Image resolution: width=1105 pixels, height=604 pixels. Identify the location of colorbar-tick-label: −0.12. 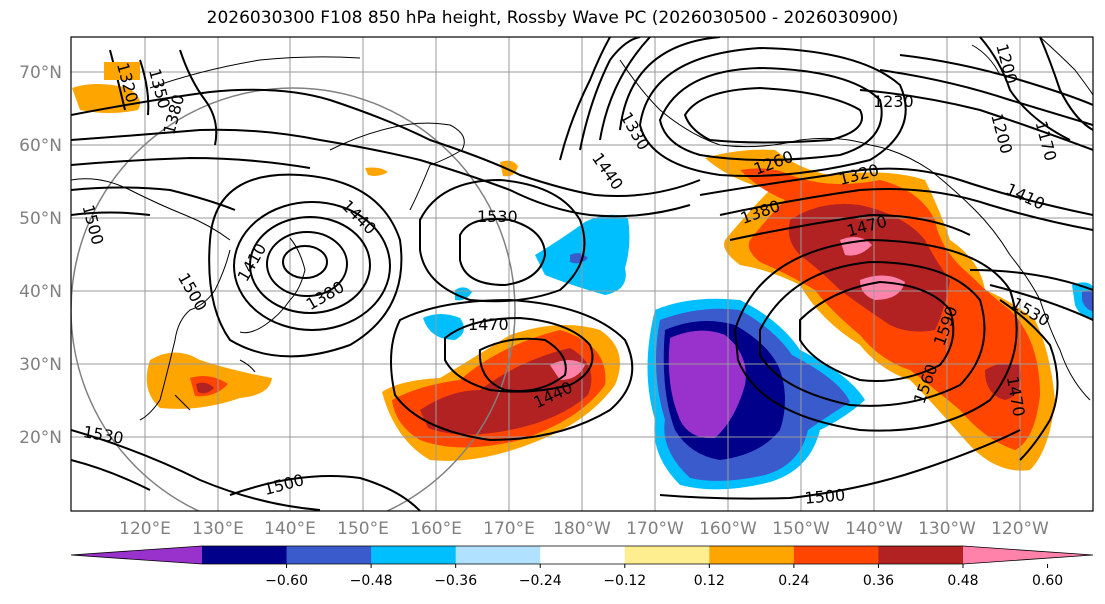
(624, 581).